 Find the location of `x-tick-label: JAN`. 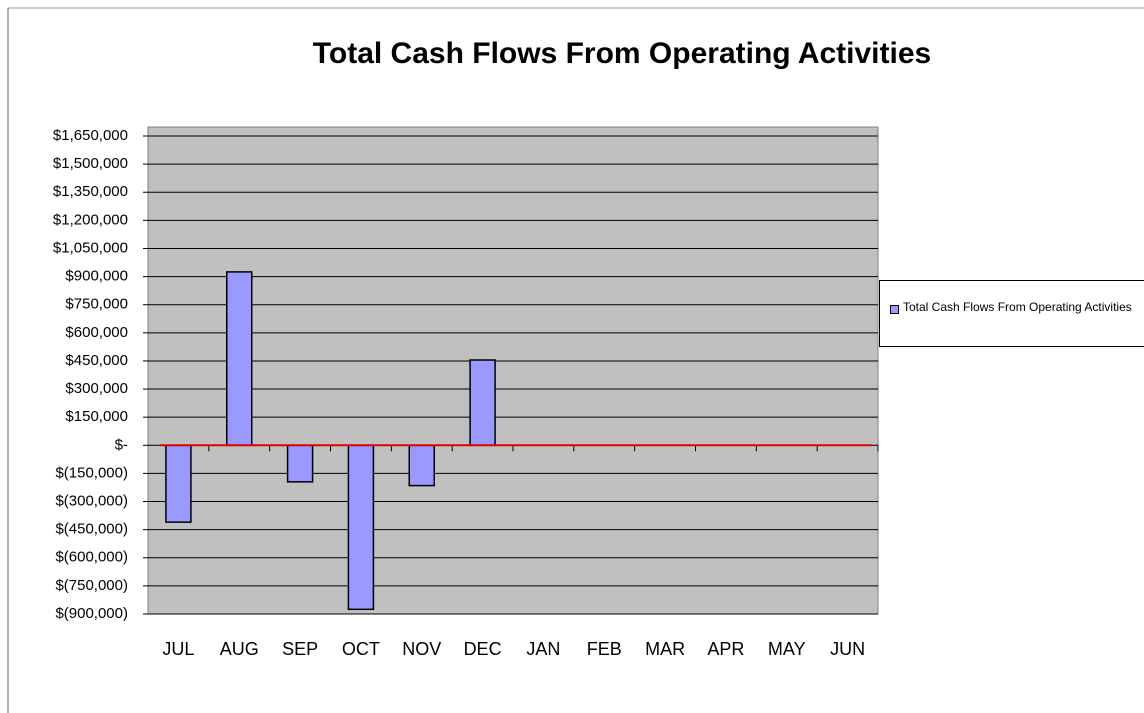

x-tick-label: JAN is located at coordinates (543, 649).